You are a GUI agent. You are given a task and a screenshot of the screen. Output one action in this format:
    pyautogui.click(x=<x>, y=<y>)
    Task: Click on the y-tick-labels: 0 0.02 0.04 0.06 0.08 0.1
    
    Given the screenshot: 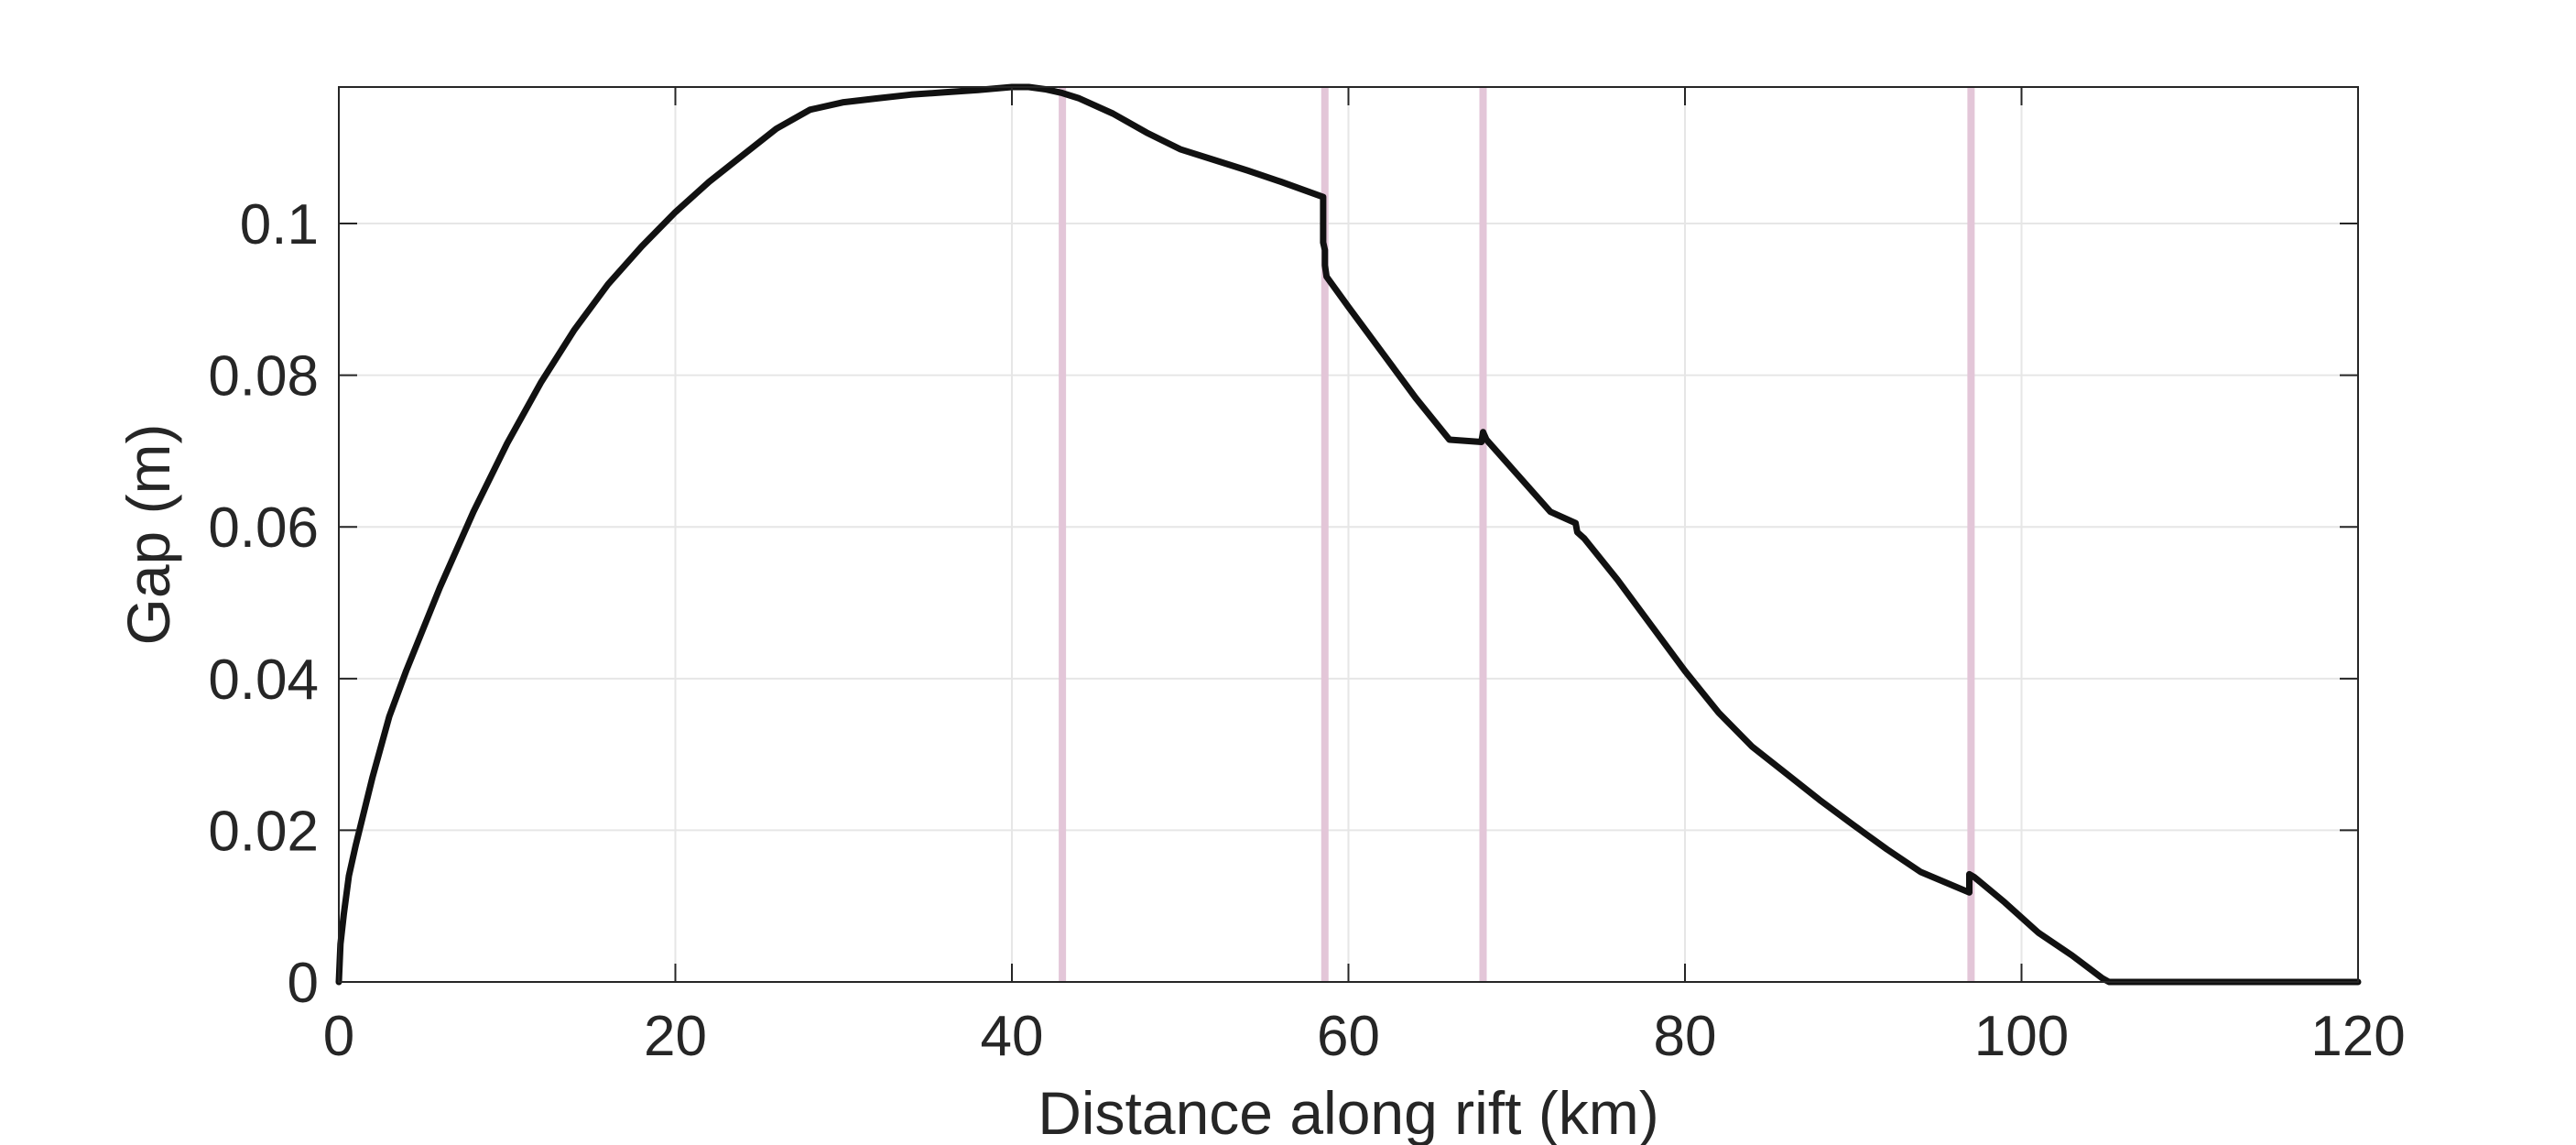 What is the action you would take?
    pyautogui.click(x=263, y=604)
    